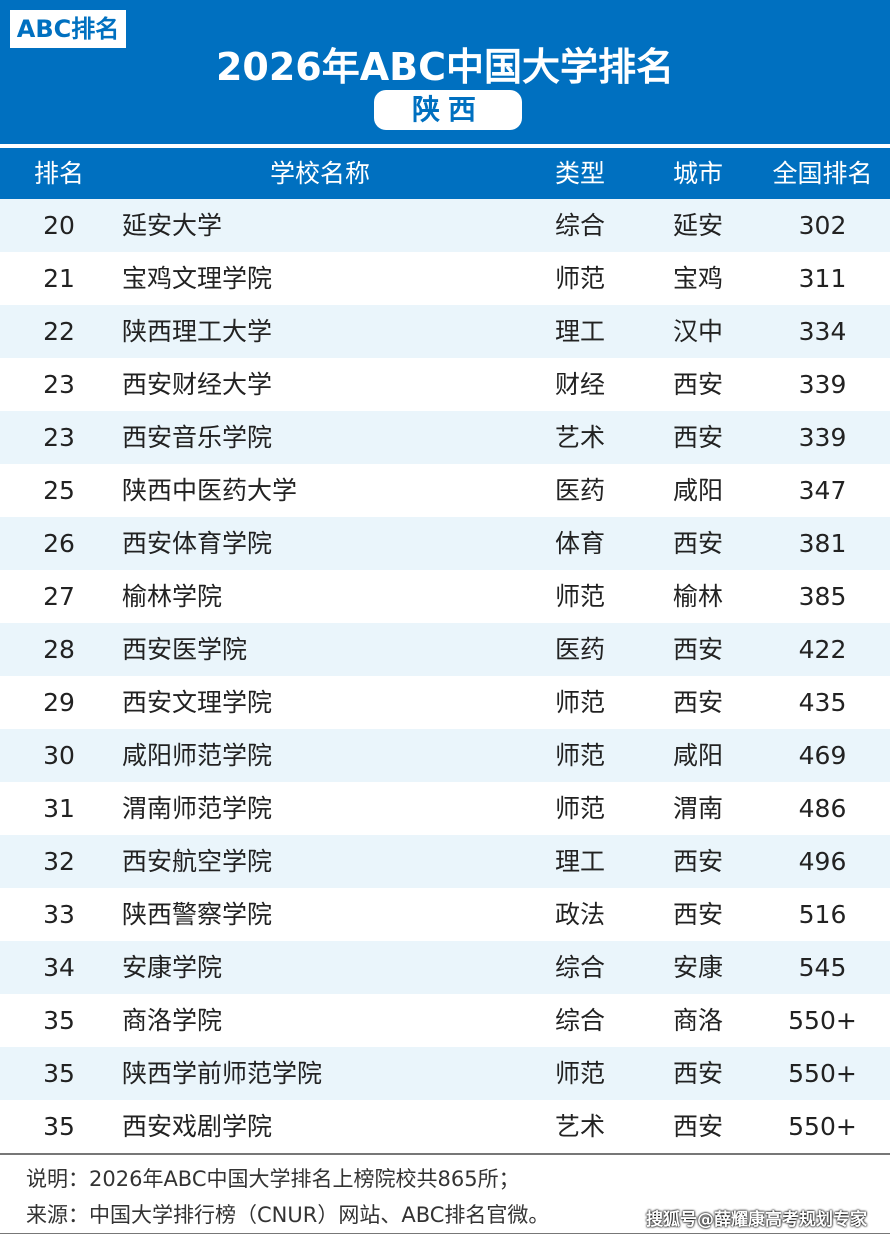 Image resolution: width=890 pixels, height=1234 pixels. What do you see at coordinates (445, 649) in the screenshot?
I see `table-row: 28 西安医学院 医药 西安 422` at bounding box center [445, 649].